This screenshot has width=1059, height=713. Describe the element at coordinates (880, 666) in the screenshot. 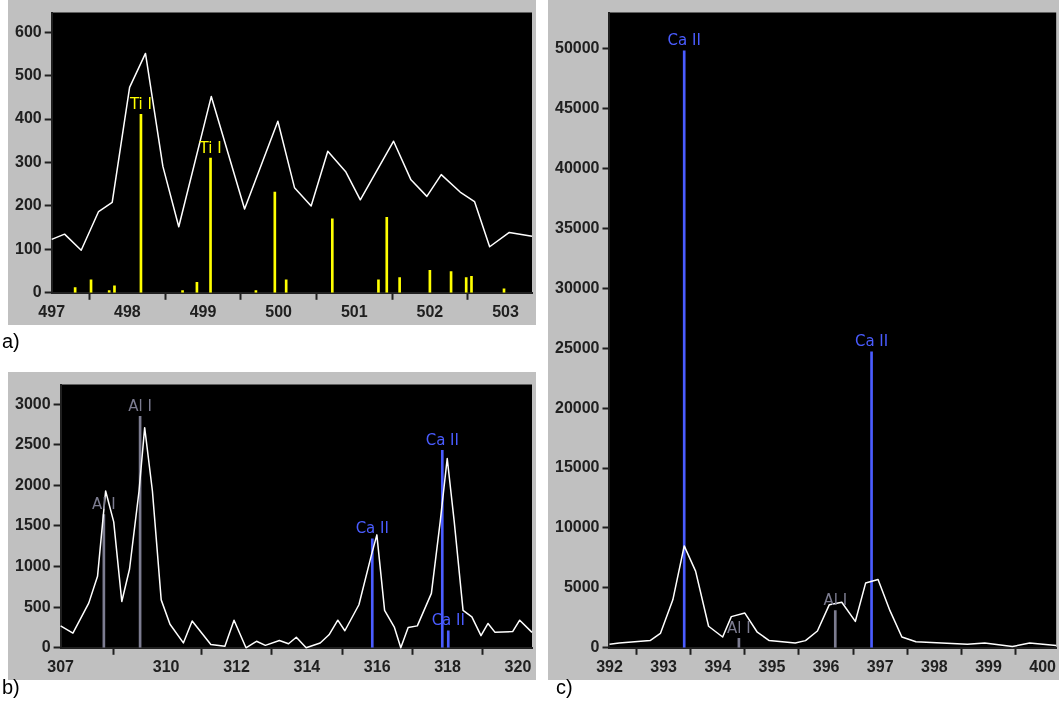

I see `x-tick-label: 397` at that location.